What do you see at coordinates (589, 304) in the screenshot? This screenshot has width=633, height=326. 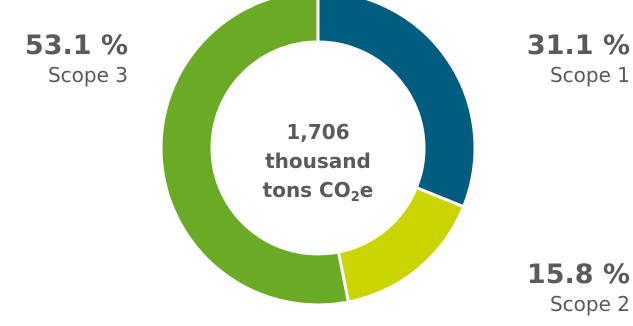 I see `slice-name-scope-2: Scope 2` at bounding box center [589, 304].